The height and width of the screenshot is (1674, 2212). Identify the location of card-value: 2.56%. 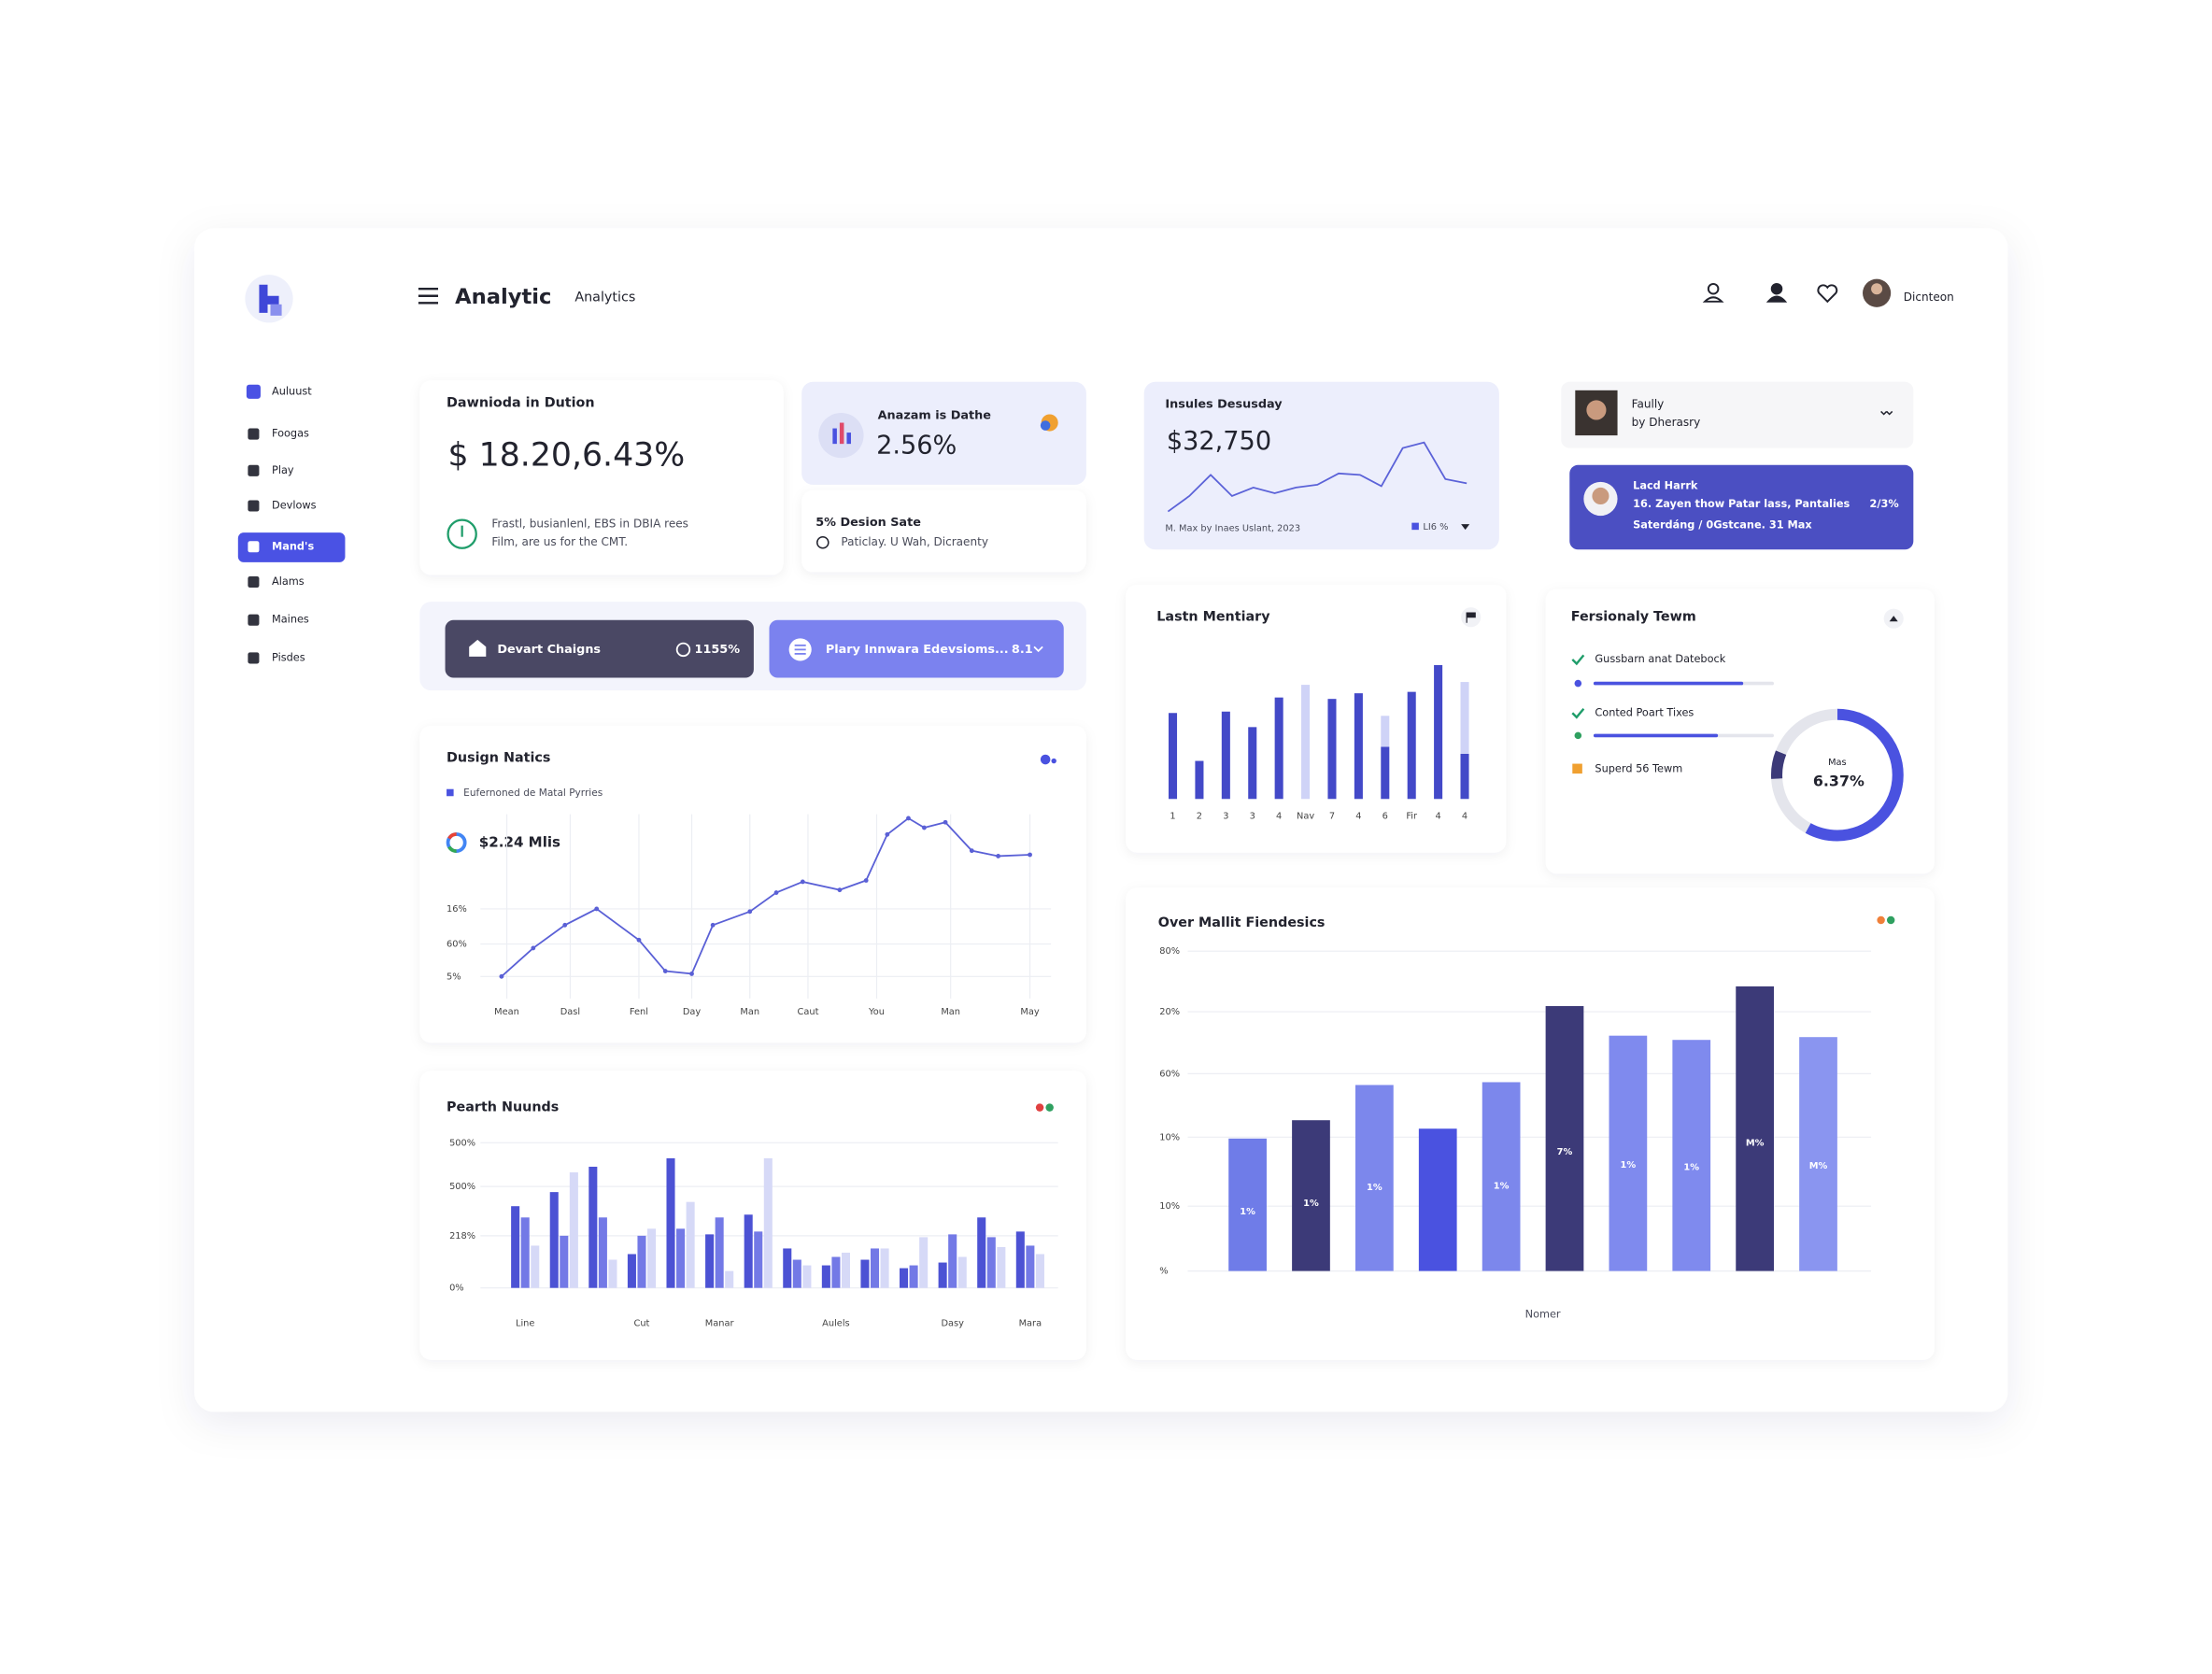
(917, 446).